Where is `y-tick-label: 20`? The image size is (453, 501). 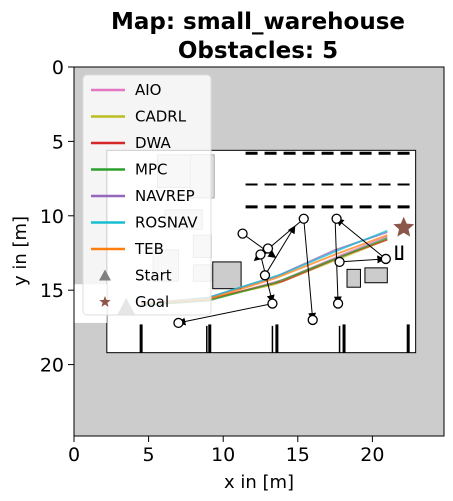
y-tick-label: 20 is located at coordinates (52, 366).